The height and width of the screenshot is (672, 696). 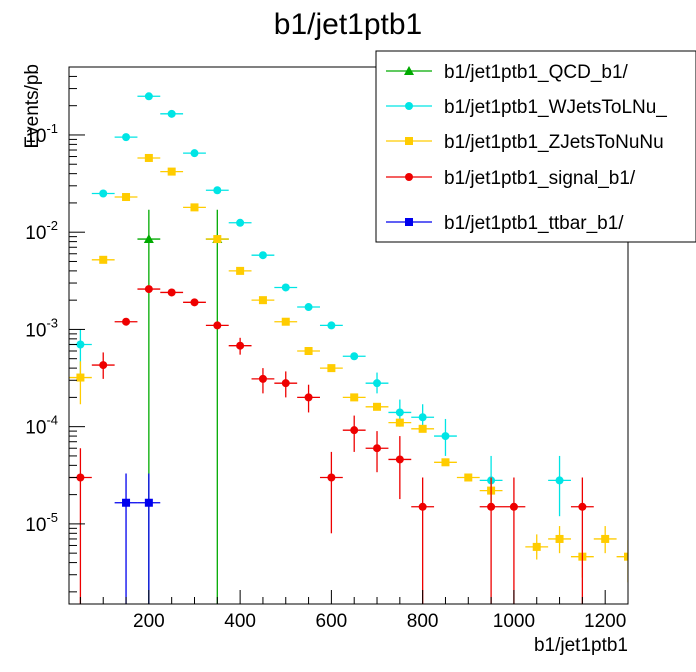 What do you see at coordinates (423, 621) in the screenshot?
I see `x-tick-label: 800` at bounding box center [423, 621].